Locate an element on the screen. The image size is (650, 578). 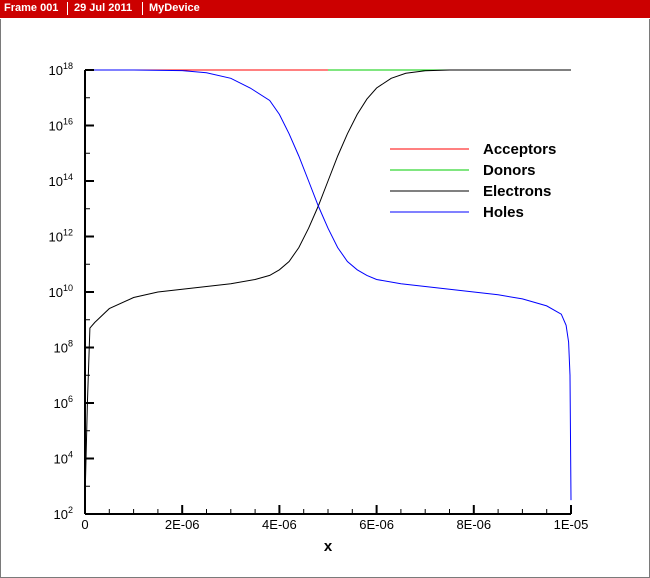
frame-header-bar: Frame 001 29 Jul 2011 MyDevice is located at coordinates (325, 9).